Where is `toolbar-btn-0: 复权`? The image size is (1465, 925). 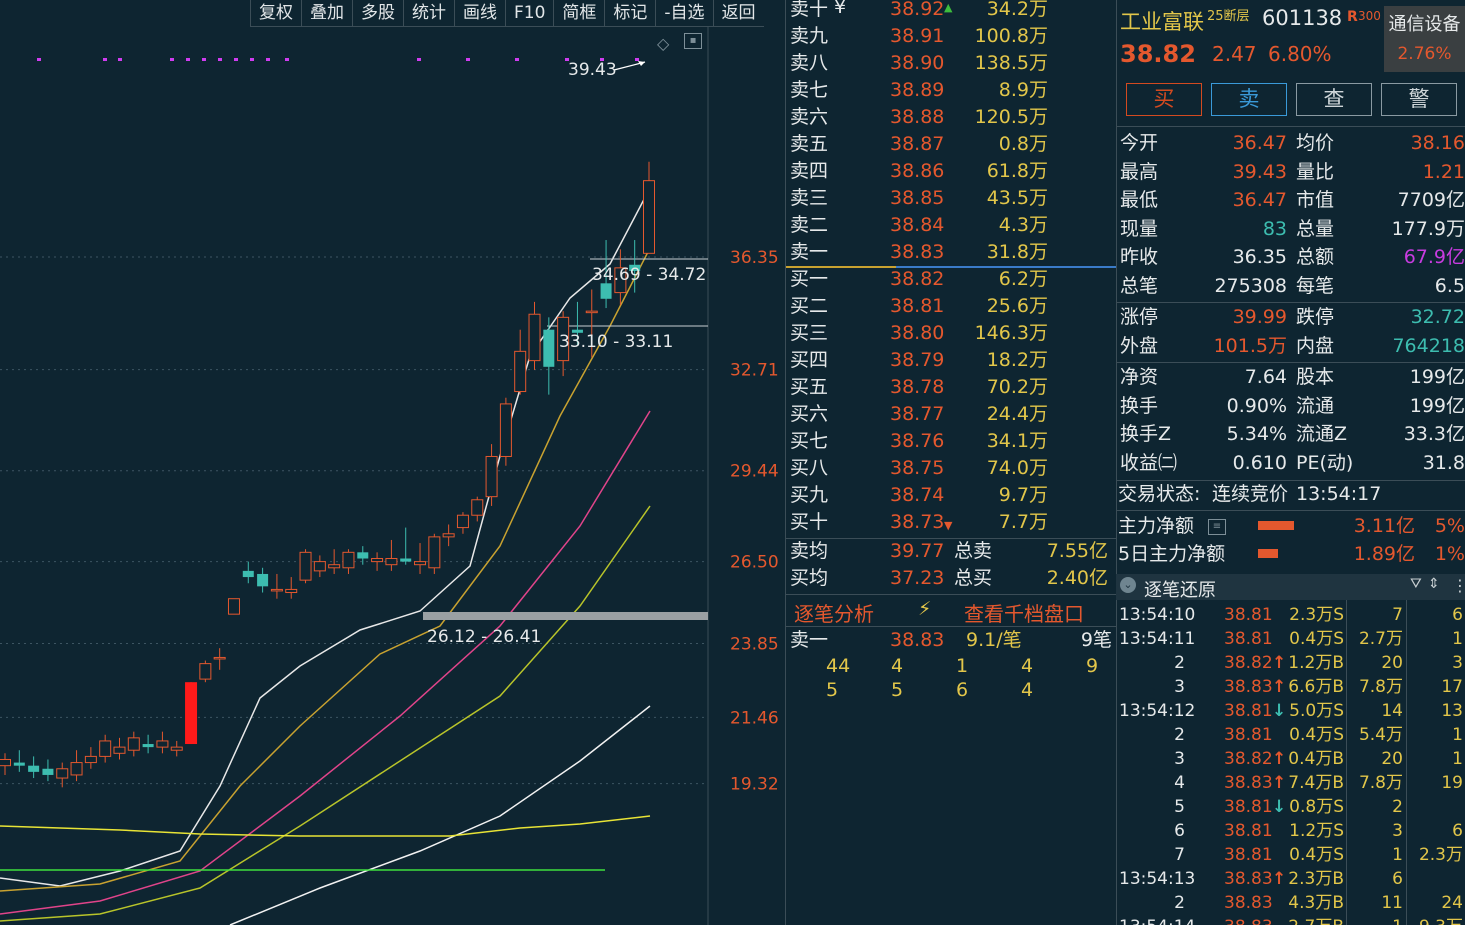
toolbar-btn-0: 复权 is located at coordinates (275, 13).